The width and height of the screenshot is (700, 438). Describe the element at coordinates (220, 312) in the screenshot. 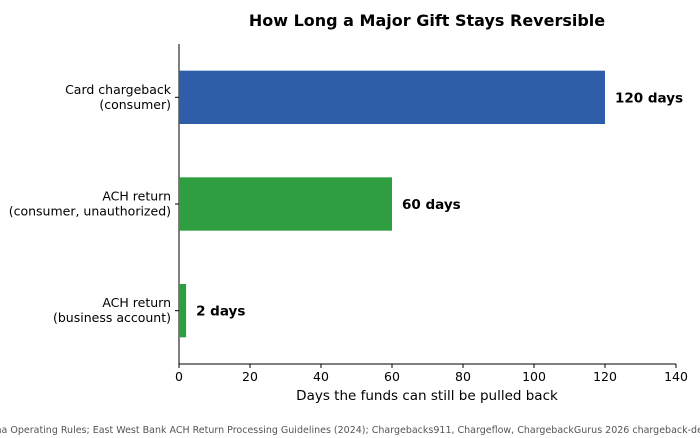

I see `data-label: 2 days` at that location.